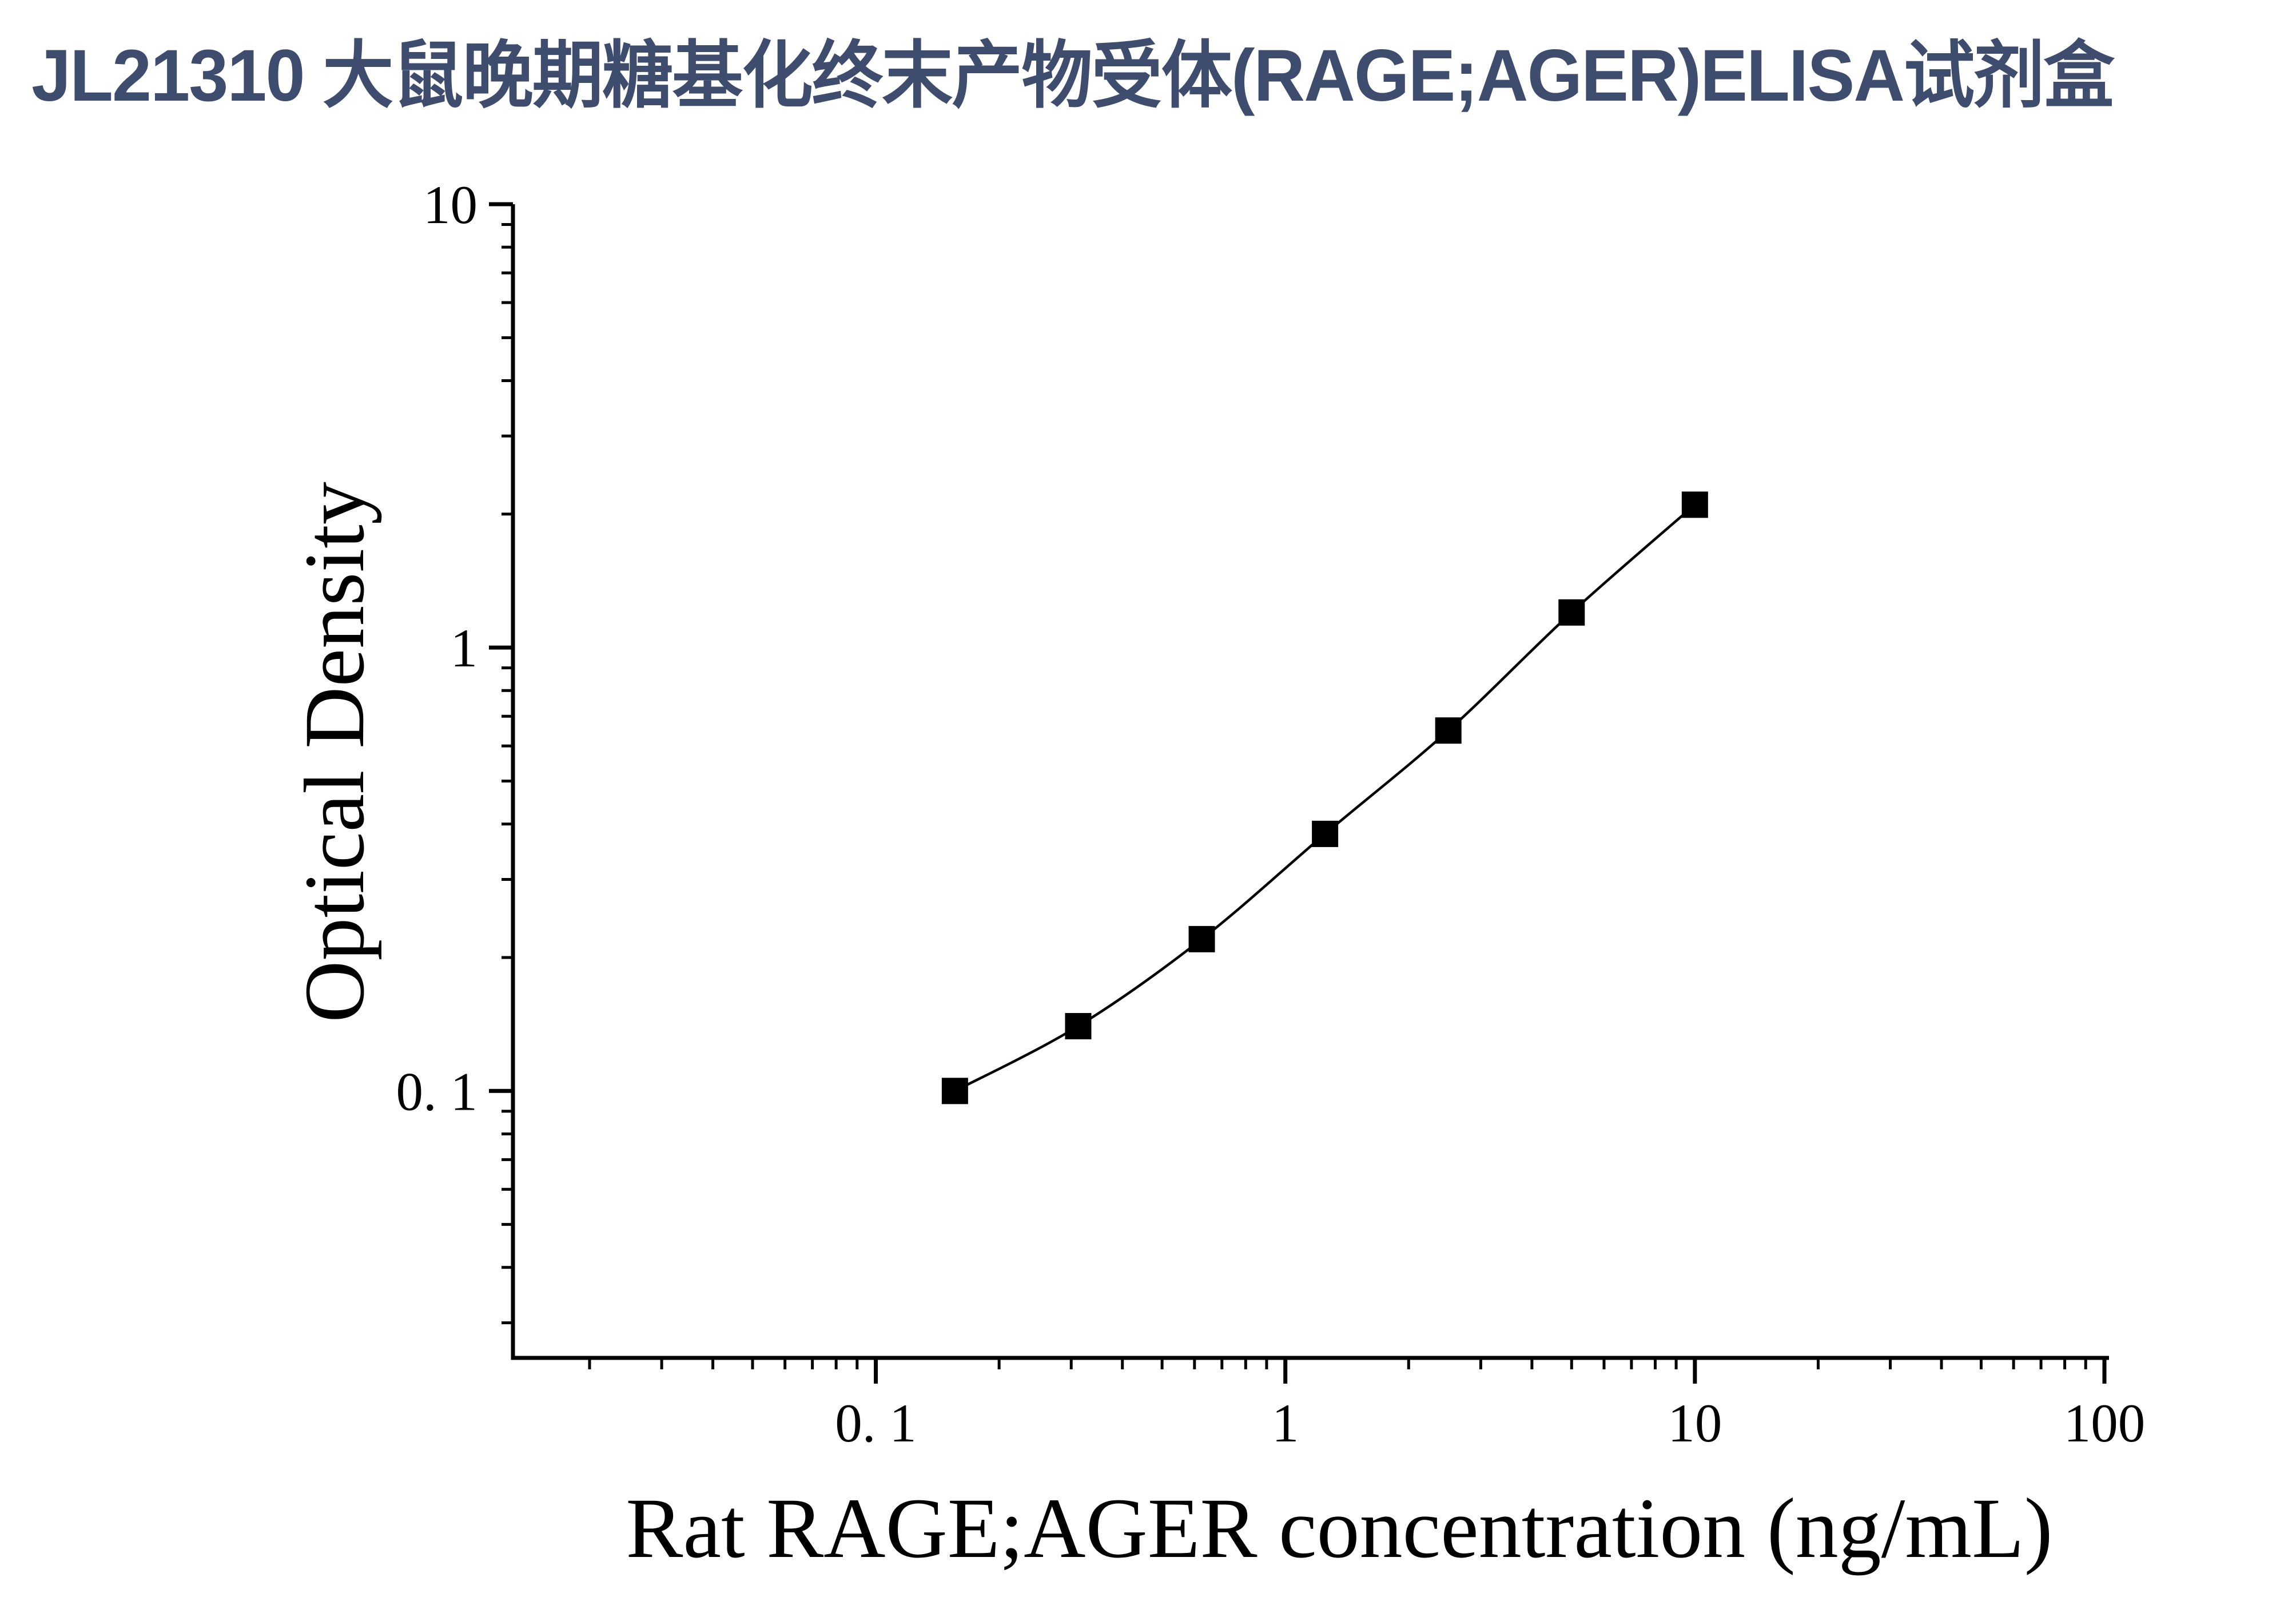 This screenshot has height=1605, width=2296. What do you see at coordinates (450, 204) in the screenshot?
I see `y-tick-label: 10` at bounding box center [450, 204].